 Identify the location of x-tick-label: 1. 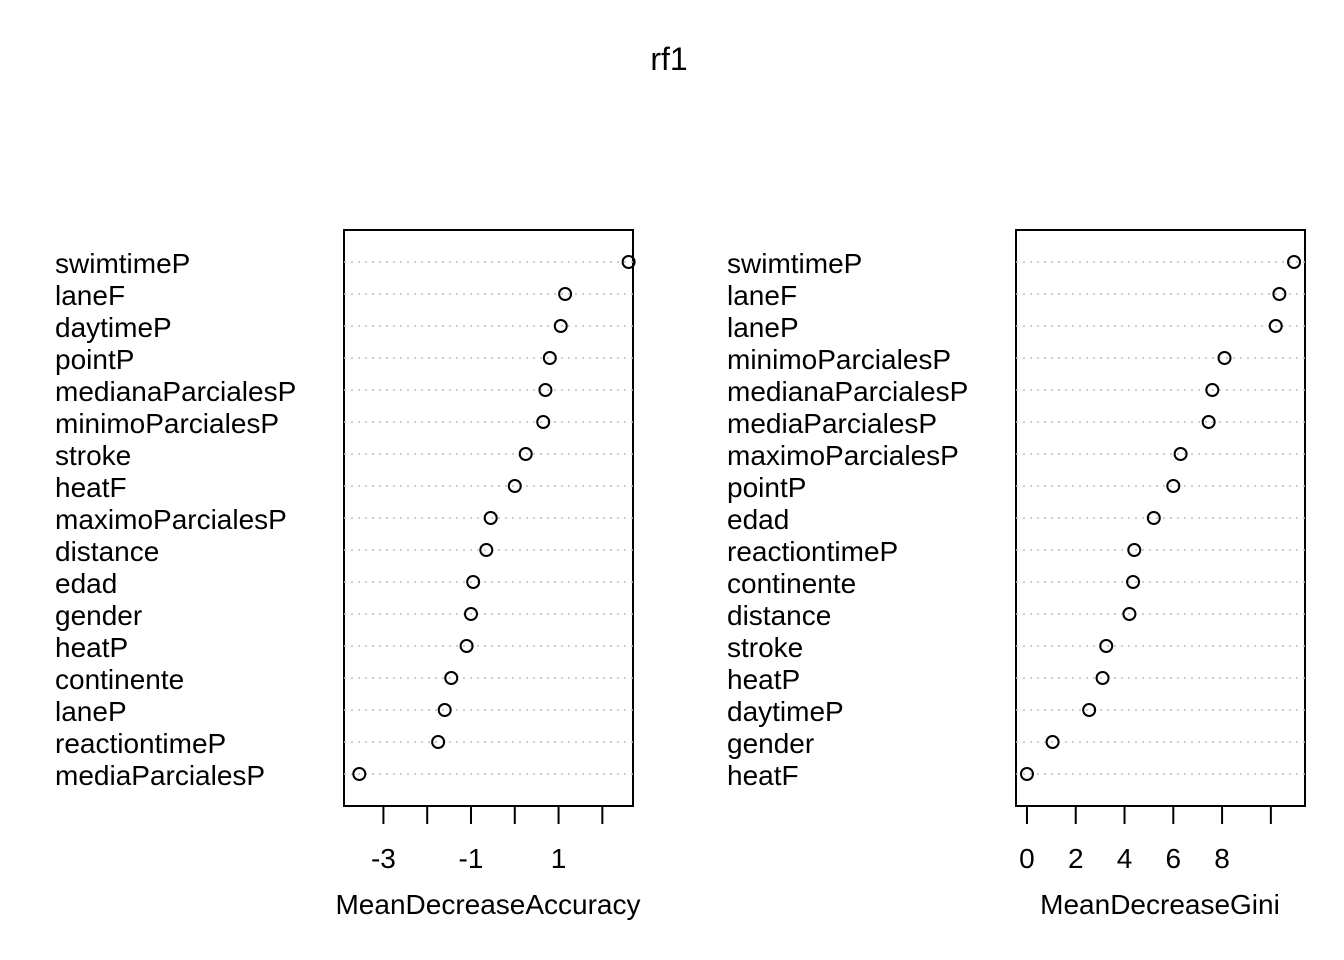
(559, 858).